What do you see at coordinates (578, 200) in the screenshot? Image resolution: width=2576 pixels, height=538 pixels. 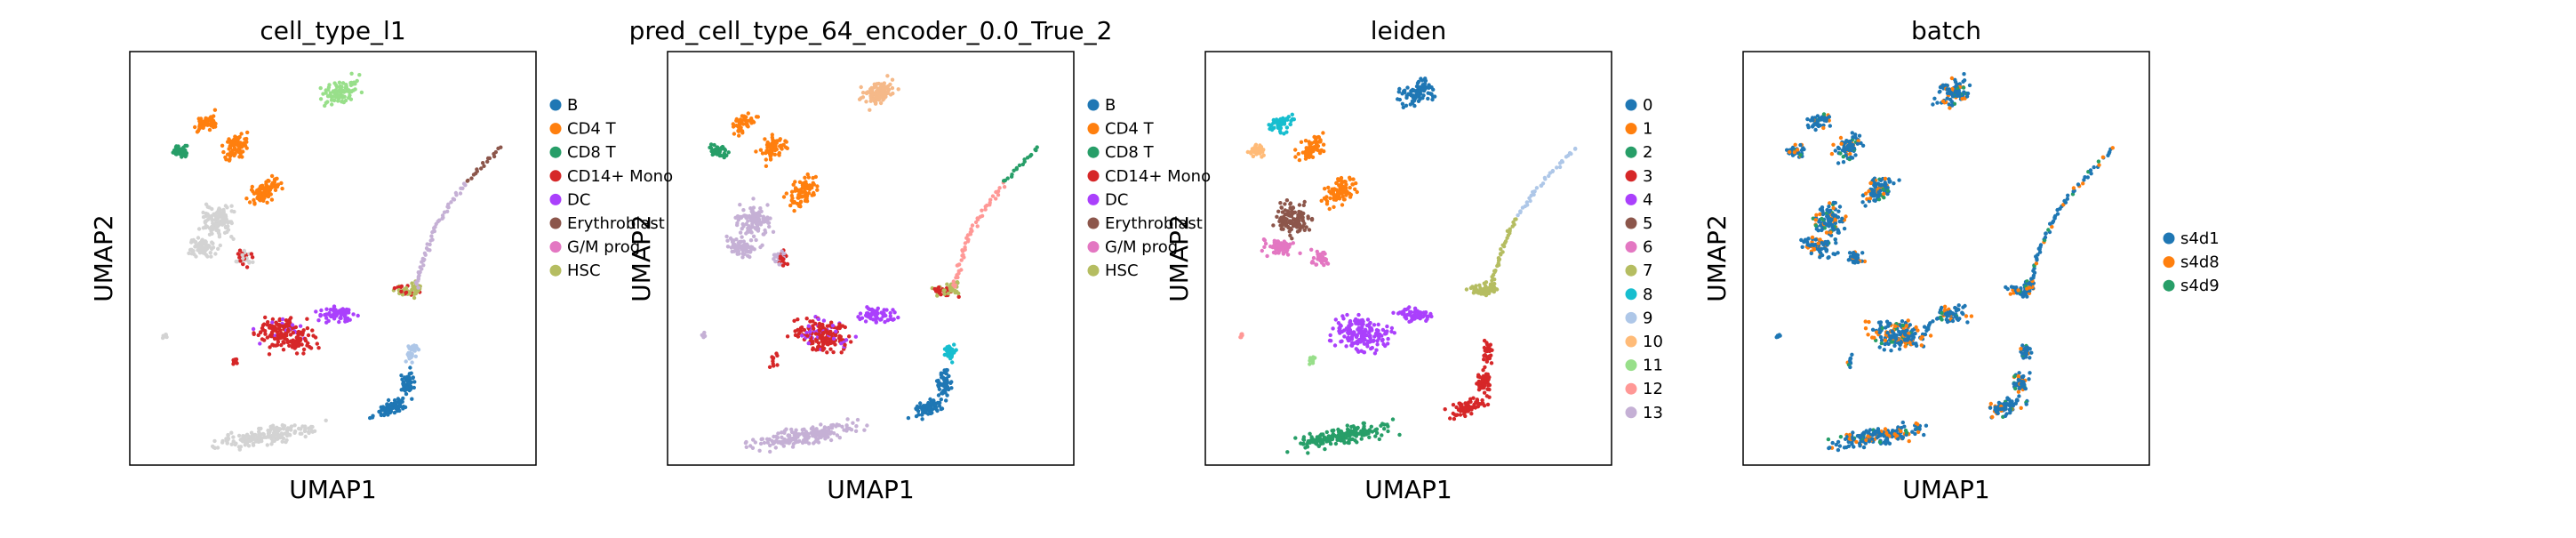 I see `legend-label: DC` at bounding box center [578, 200].